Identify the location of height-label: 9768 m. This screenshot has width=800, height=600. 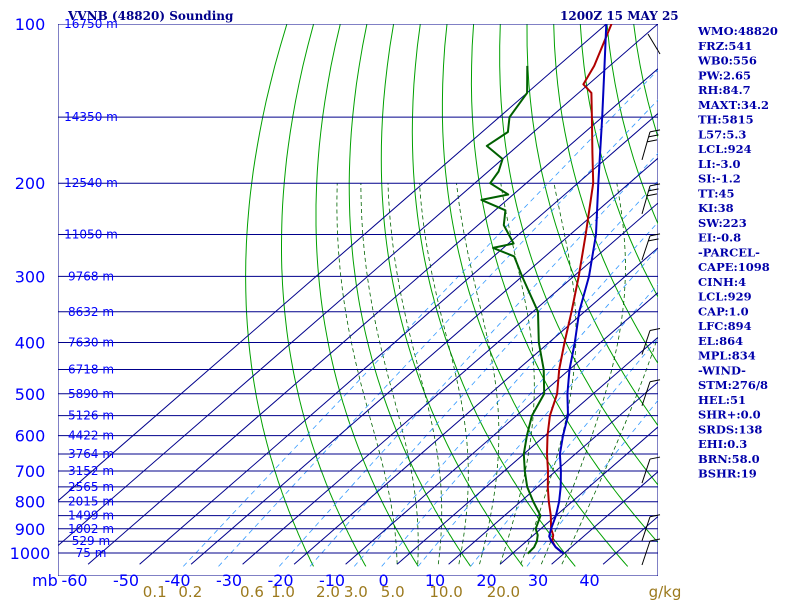
(91, 276).